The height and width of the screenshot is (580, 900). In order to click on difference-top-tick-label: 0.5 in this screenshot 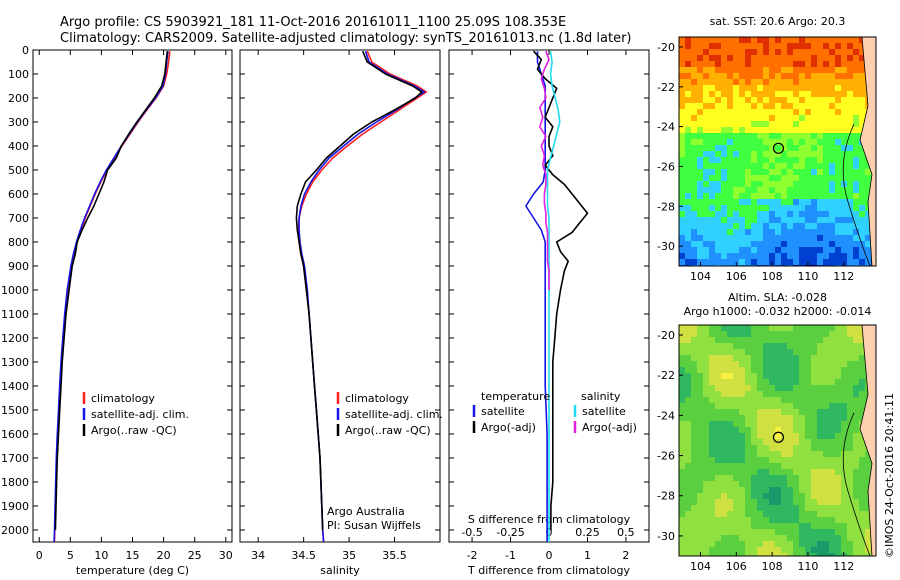, I will do `click(626, 532)`.